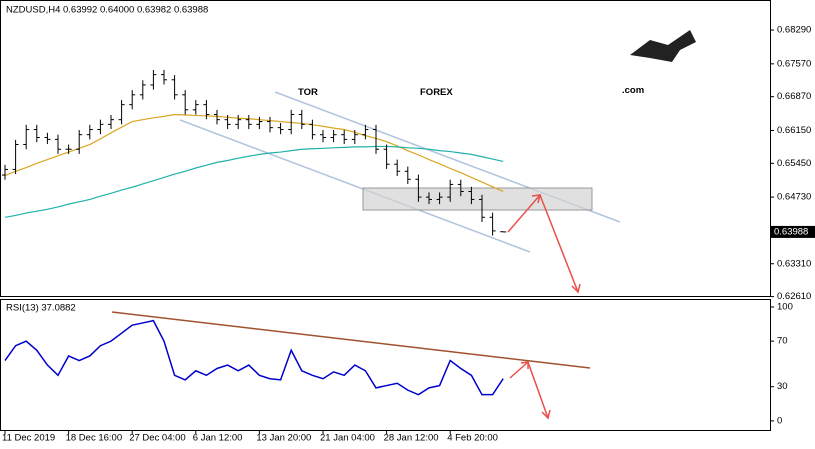 The width and height of the screenshot is (815, 449). Describe the element at coordinates (779, 420) in the screenshot. I see `y-tick-label: 0` at that location.